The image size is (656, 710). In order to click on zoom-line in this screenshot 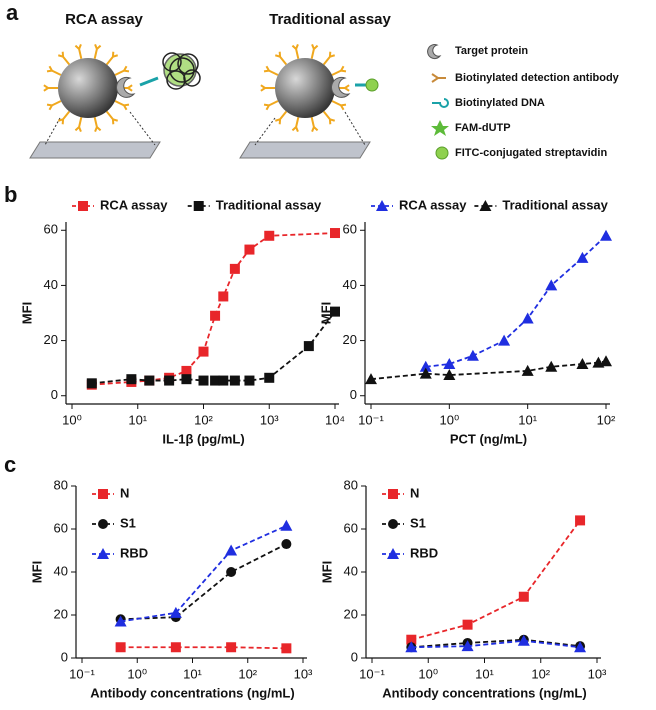, I will do `click(142, 128)`.